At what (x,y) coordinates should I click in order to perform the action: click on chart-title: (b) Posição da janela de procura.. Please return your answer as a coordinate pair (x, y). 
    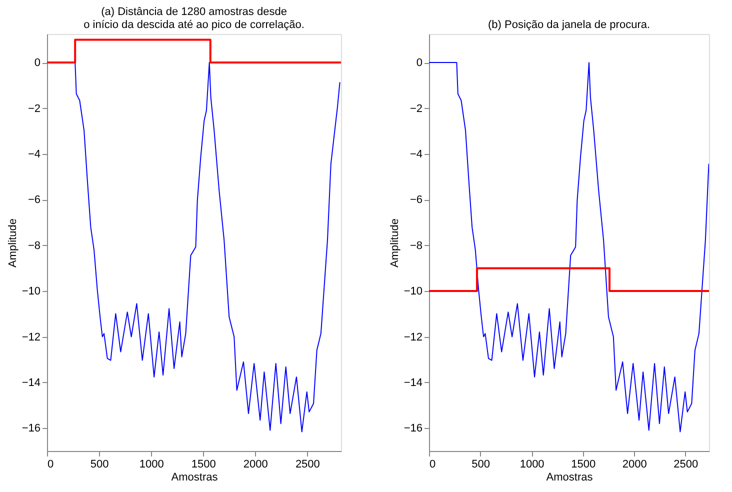
    Looking at the image, I should click on (569, 25).